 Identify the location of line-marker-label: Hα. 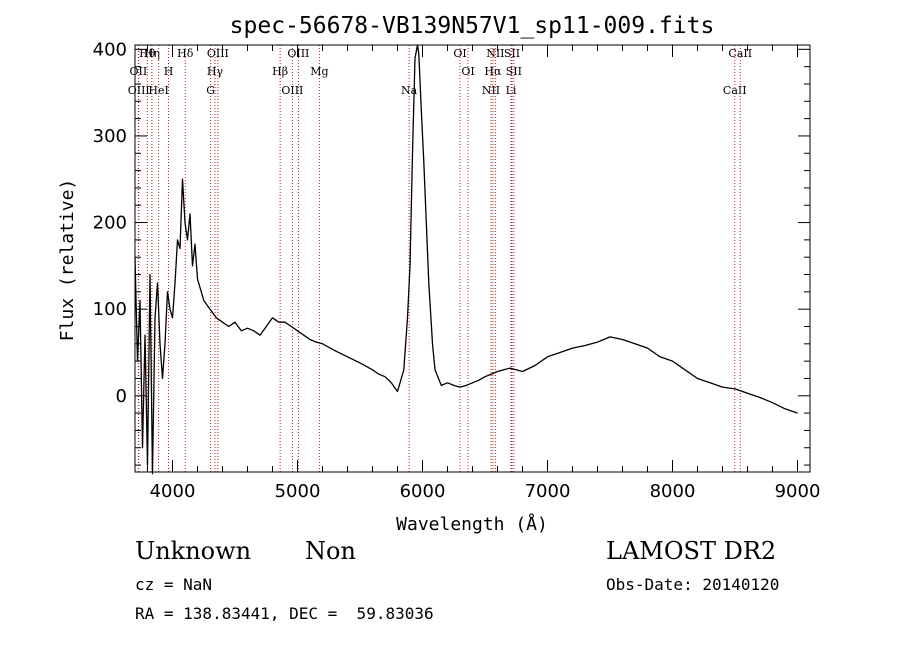
(493, 71).